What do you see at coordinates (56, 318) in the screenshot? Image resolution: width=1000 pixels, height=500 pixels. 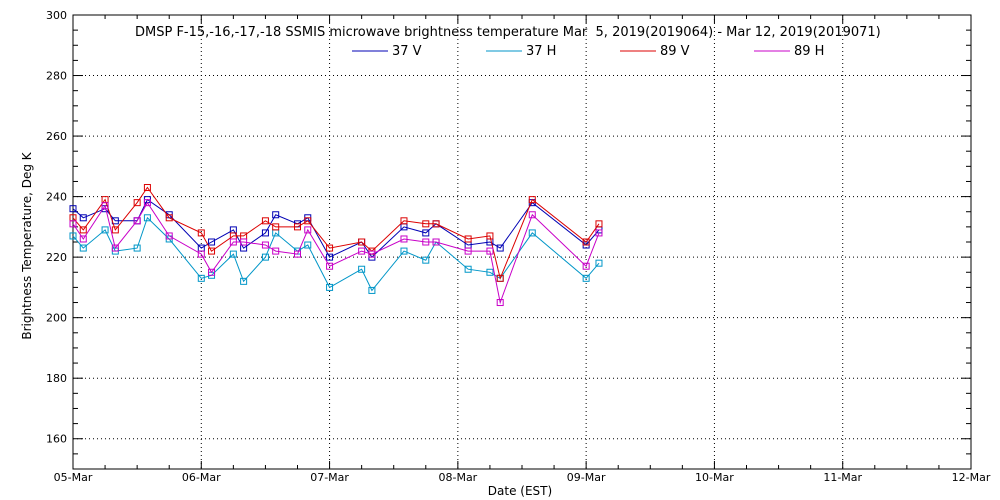 I see `y-tick-label: 200` at bounding box center [56, 318].